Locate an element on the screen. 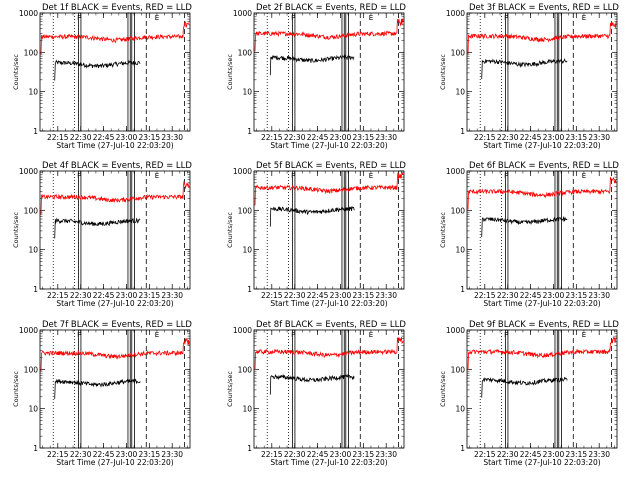 This screenshot has width=640, height=485. panel-title: Det 7f BLACK = Events, RED = LLD is located at coordinates (117, 325).